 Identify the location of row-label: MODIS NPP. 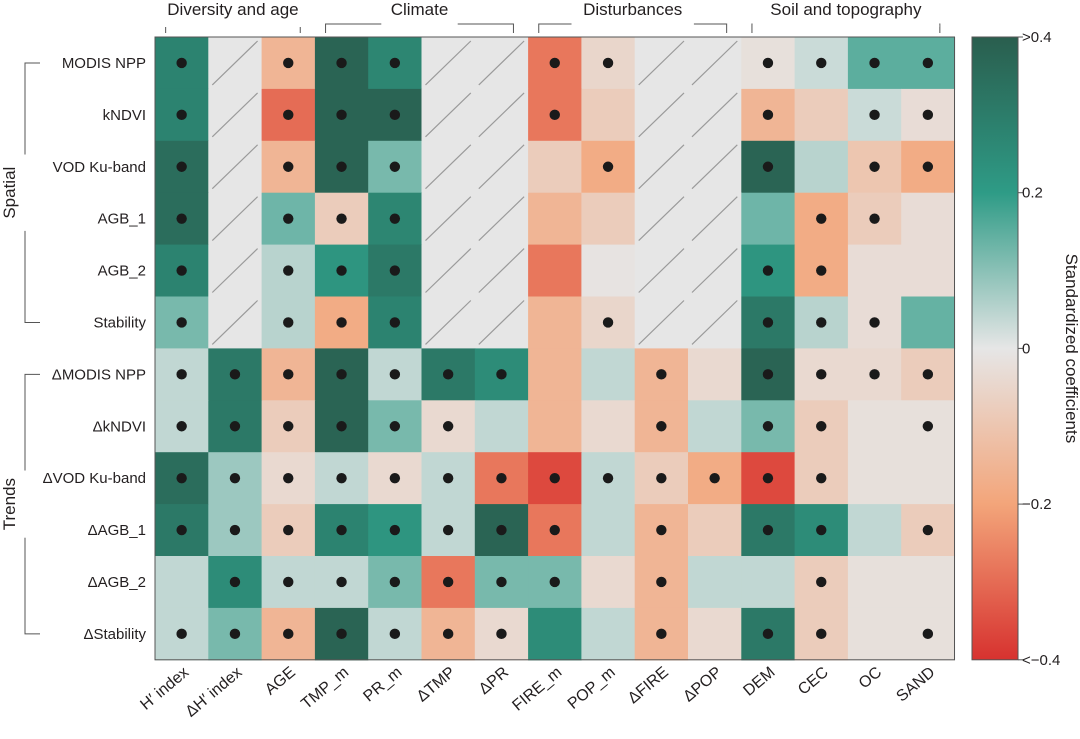
(104, 63).